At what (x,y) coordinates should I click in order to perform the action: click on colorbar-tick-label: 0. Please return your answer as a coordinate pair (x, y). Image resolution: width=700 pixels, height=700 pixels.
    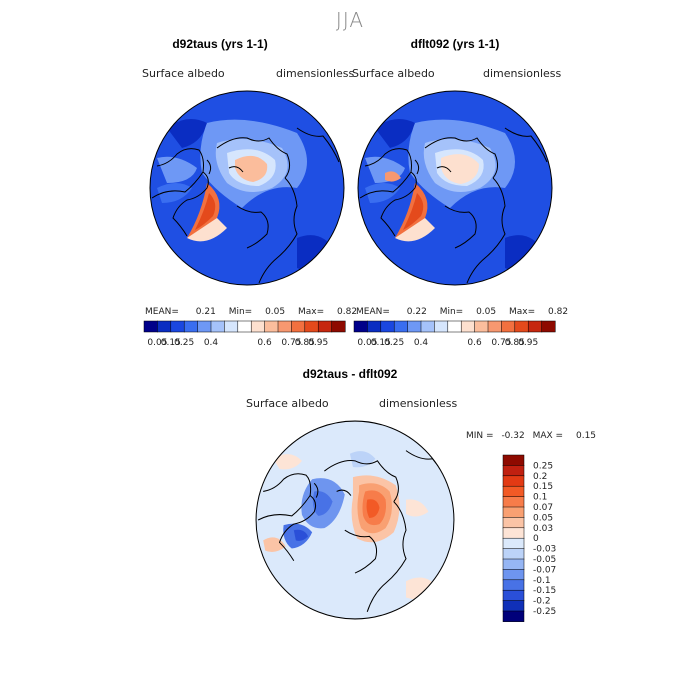
    Looking at the image, I should click on (536, 539).